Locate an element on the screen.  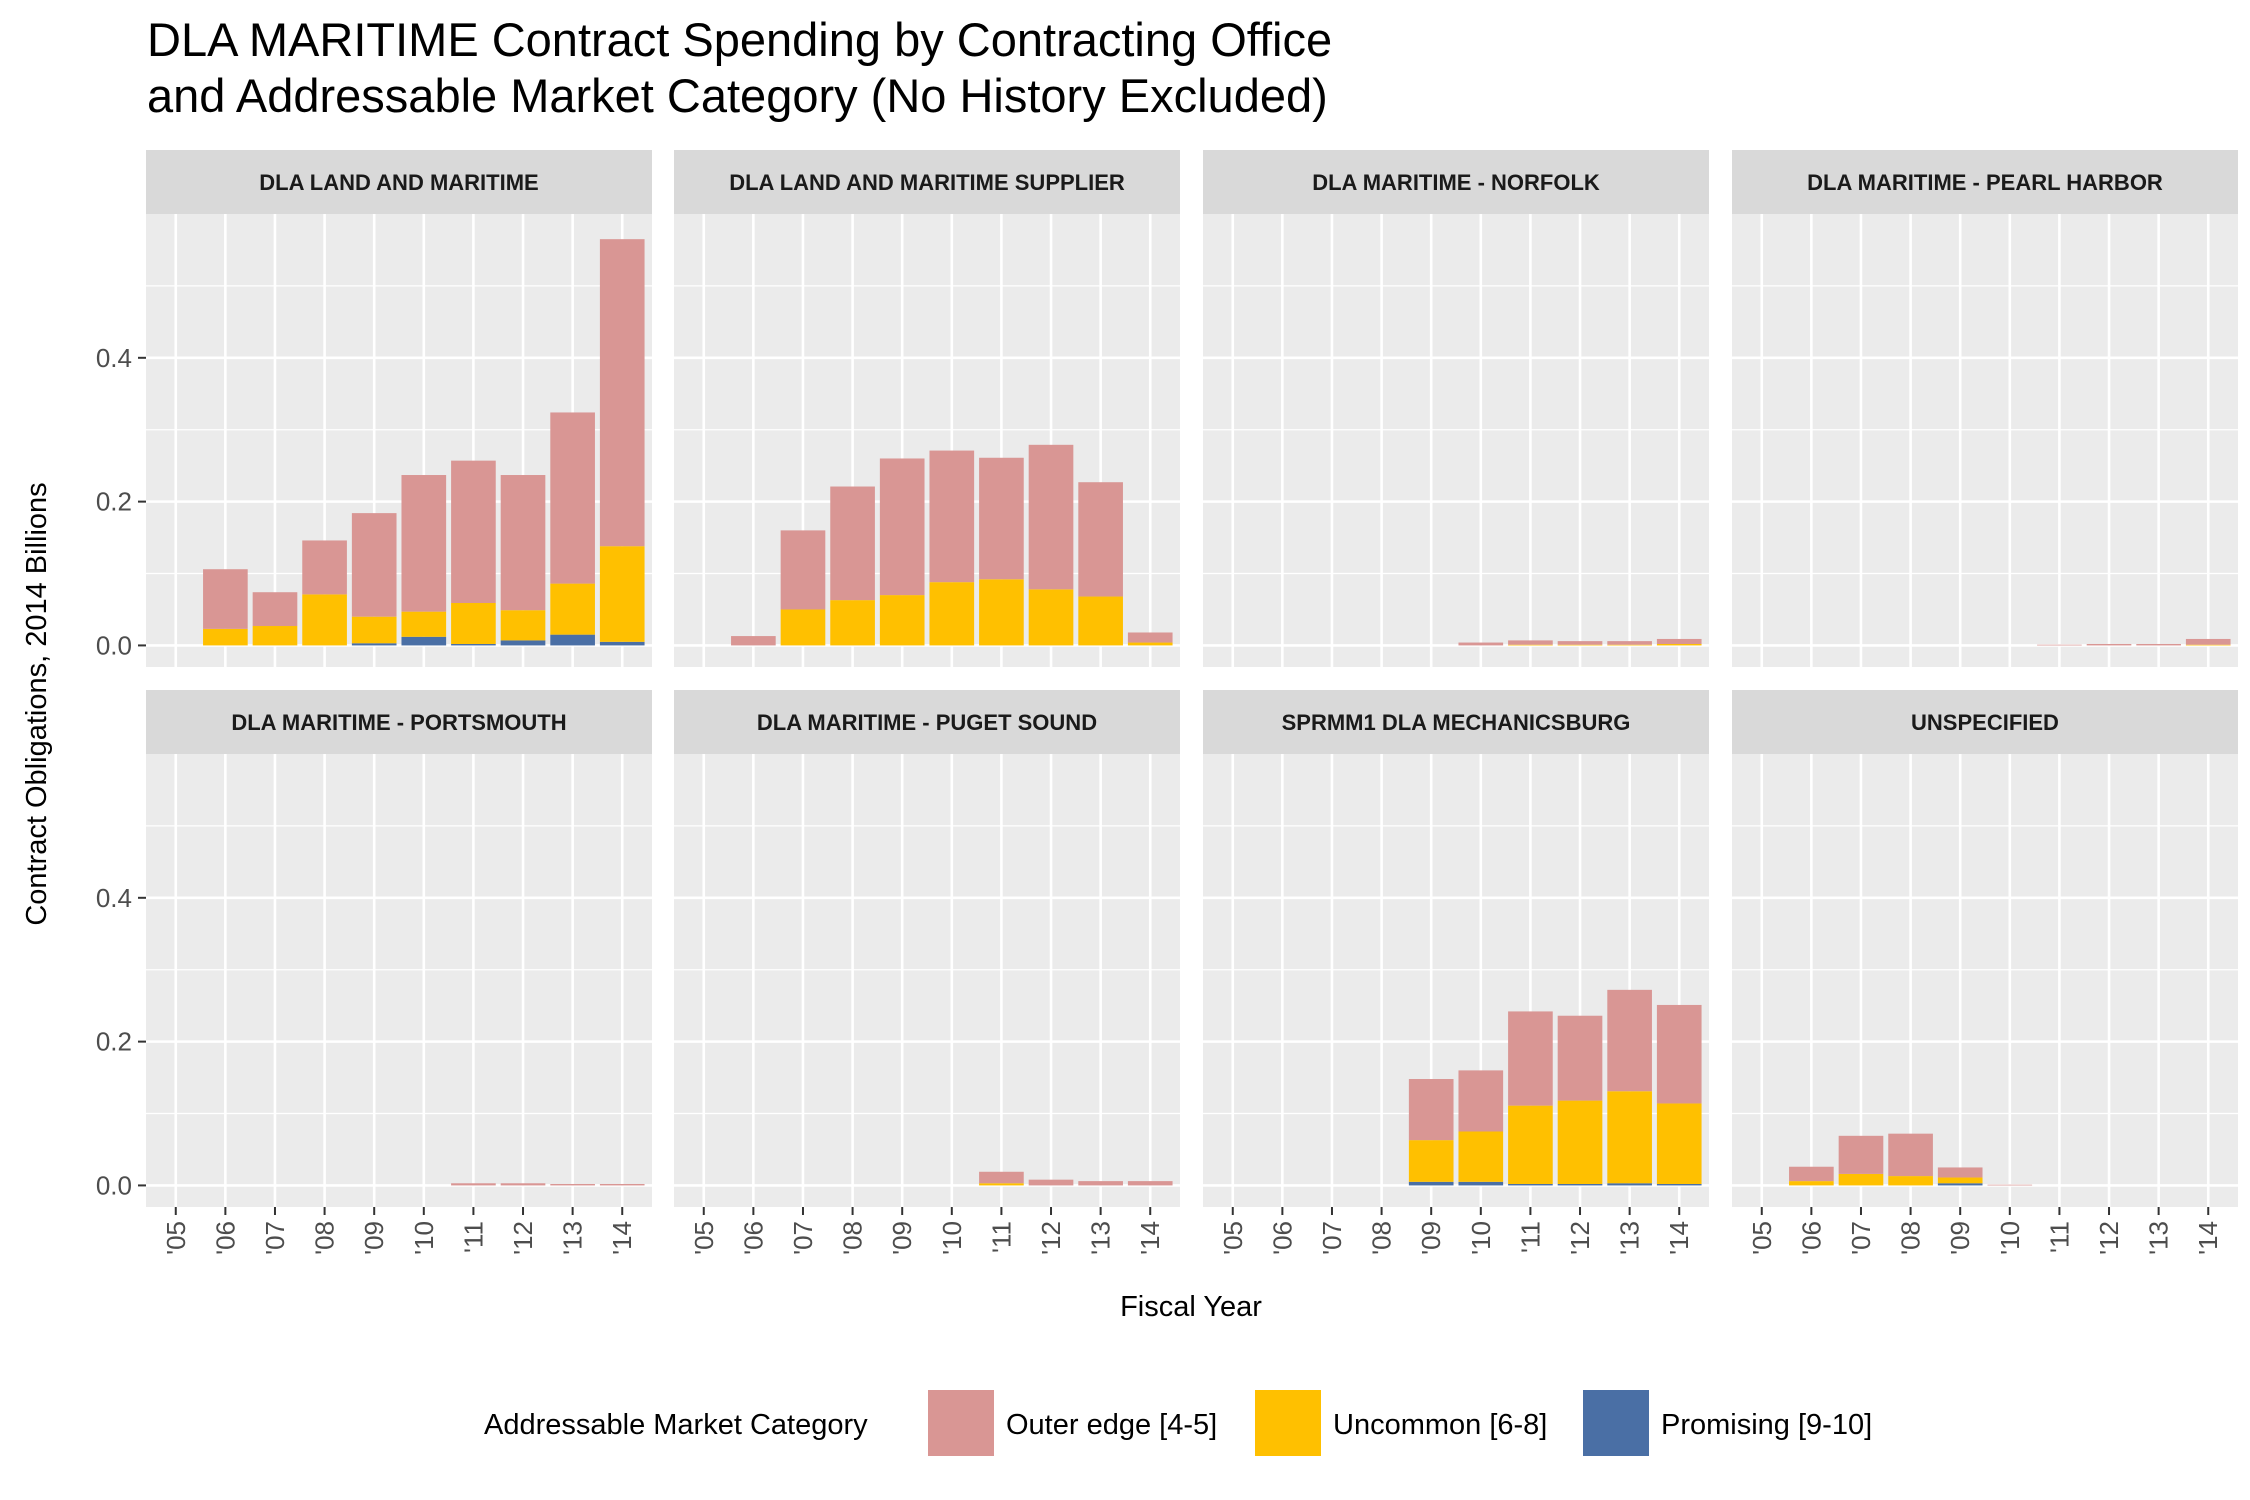
facet-strip-label: DLA MARITIME - PUGET SOUND is located at coordinates (927, 722).